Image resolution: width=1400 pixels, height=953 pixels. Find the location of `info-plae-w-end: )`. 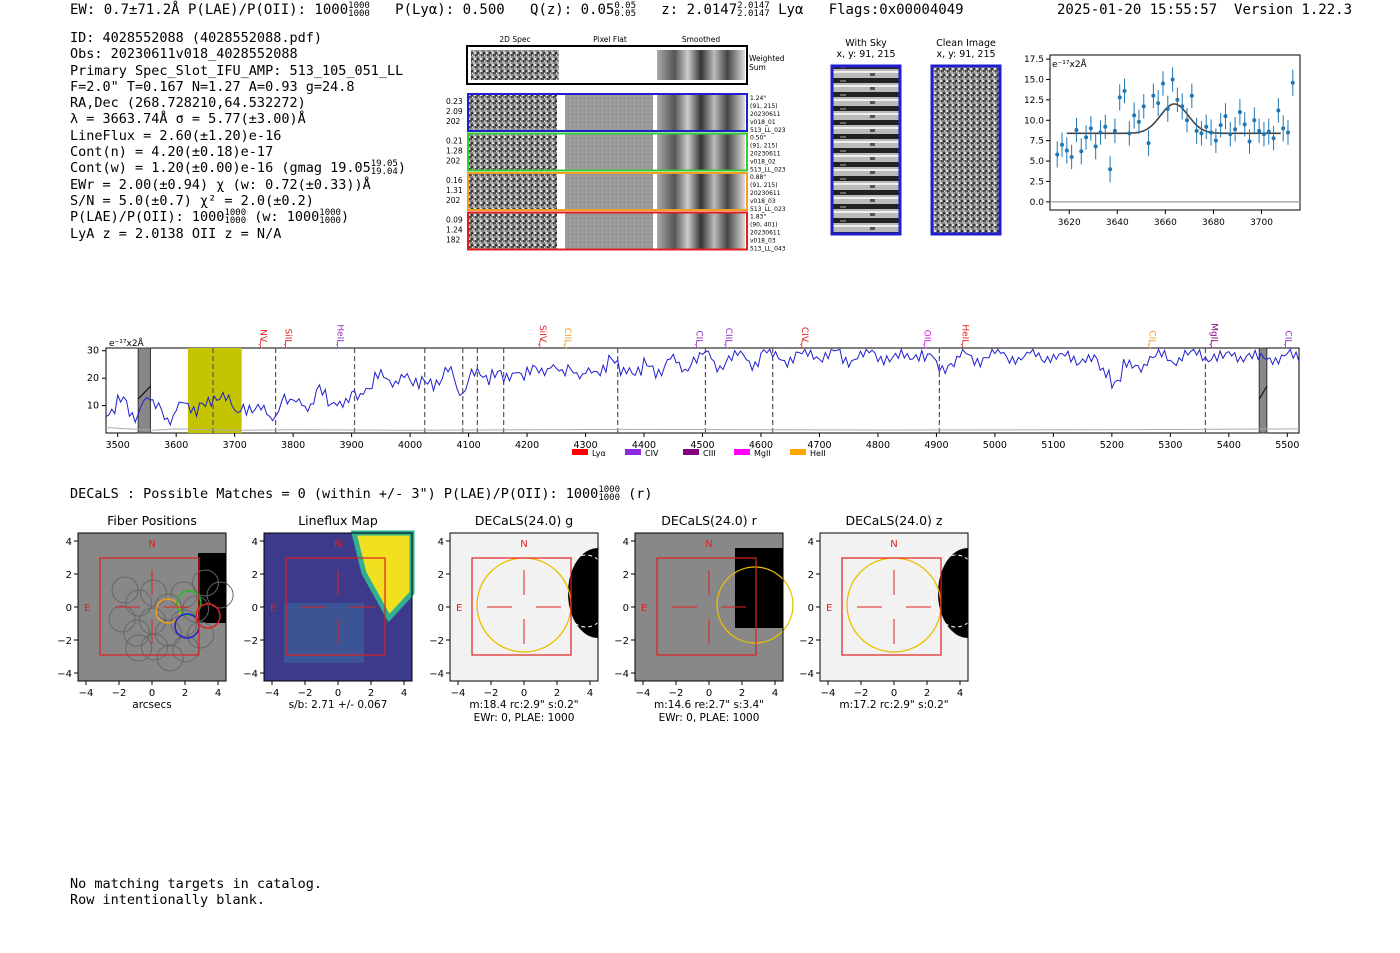

info-plae-w-end: ) is located at coordinates (345, 217).